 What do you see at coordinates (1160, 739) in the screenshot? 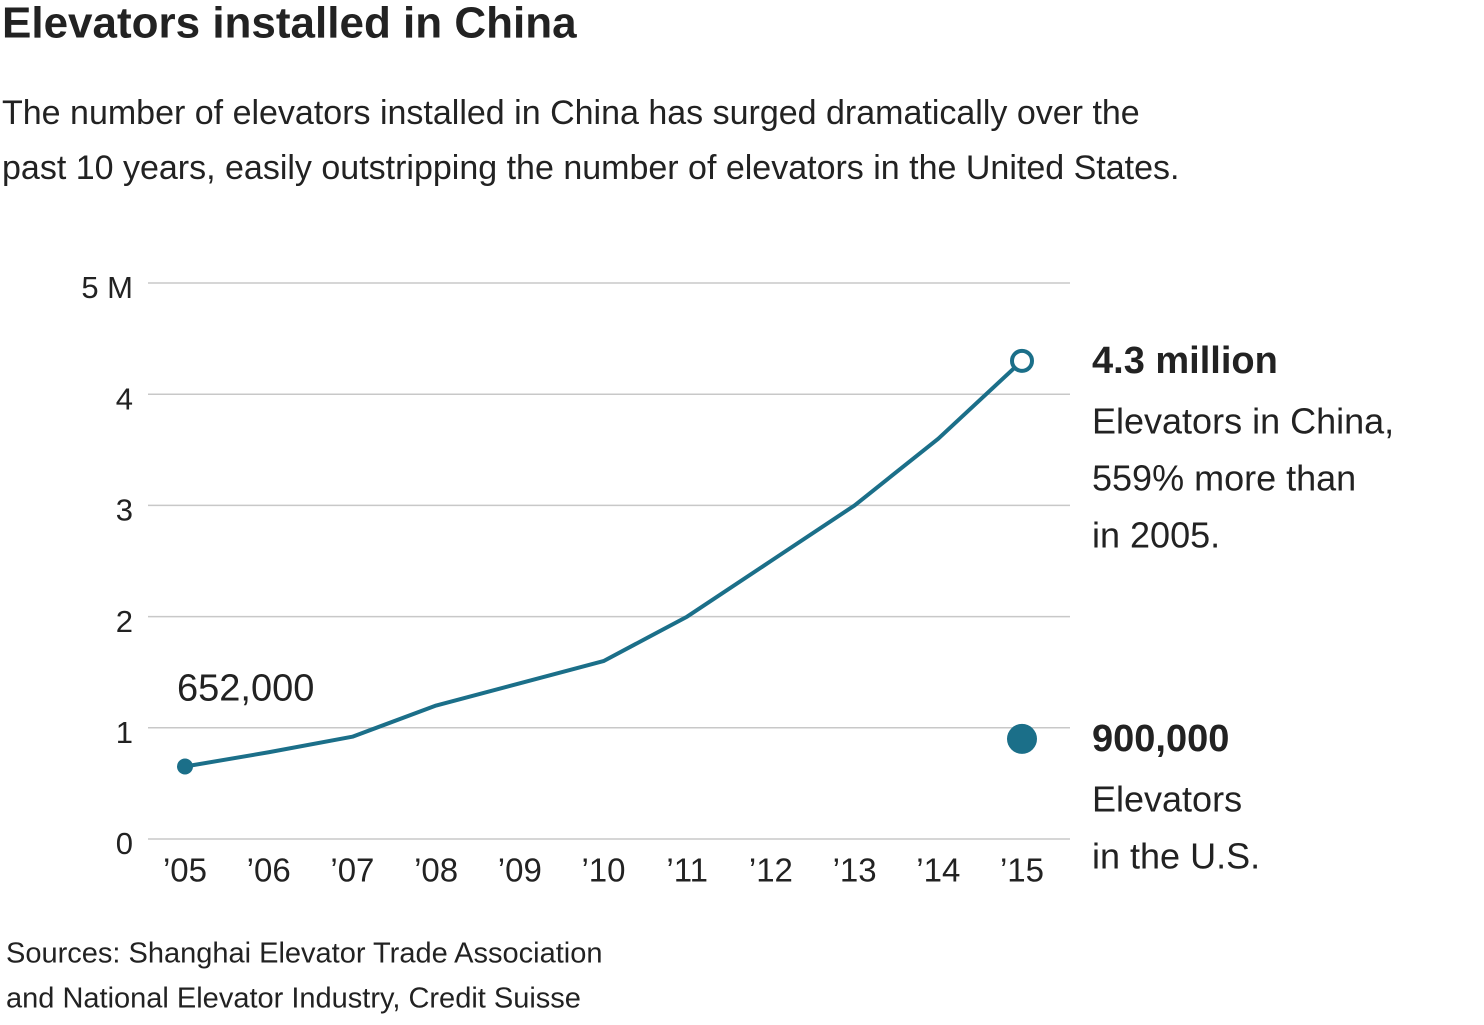
I see `value-label: 900,000` at bounding box center [1160, 739].